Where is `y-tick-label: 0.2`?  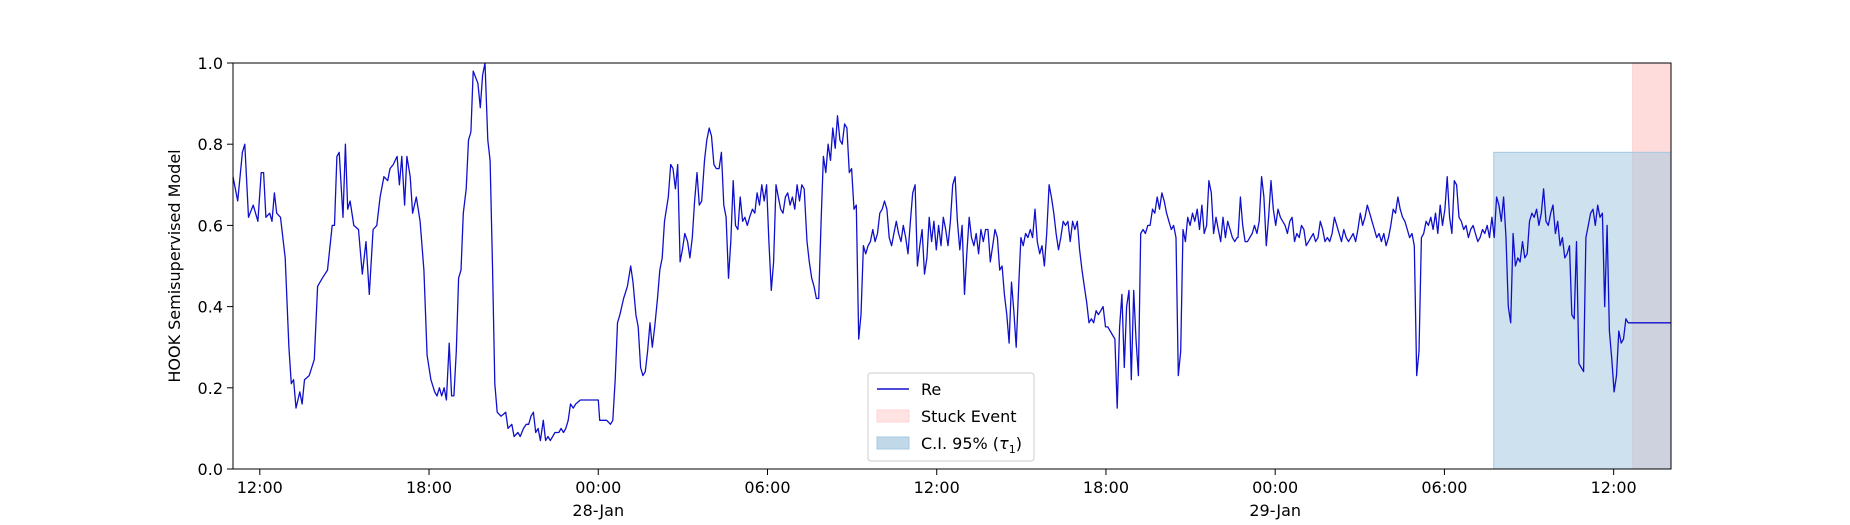
y-tick-label: 0.2 is located at coordinates (210, 388).